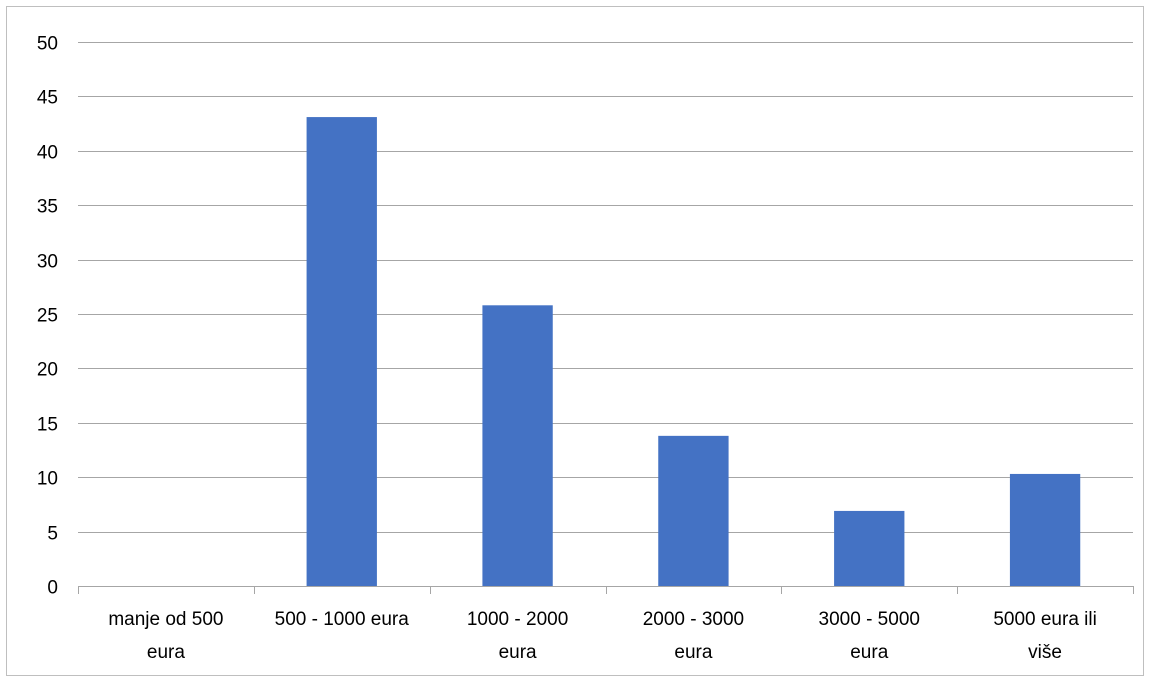  What do you see at coordinates (47, 262) in the screenshot?
I see `y-tick-label: 30` at bounding box center [47, 262].